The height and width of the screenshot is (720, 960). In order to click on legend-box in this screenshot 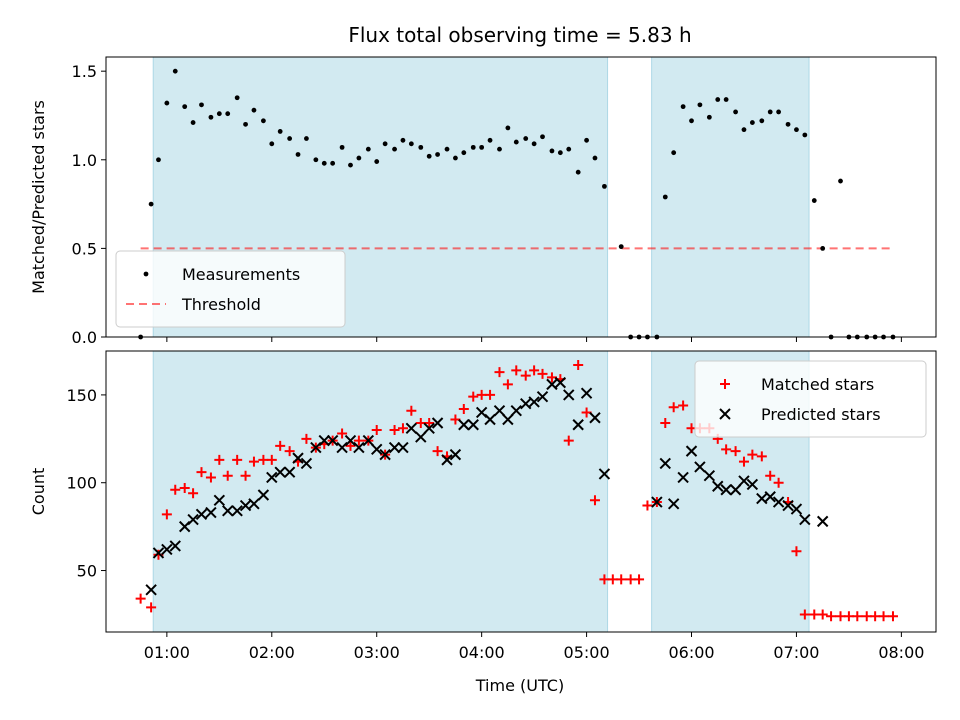, I will do `click(230, 289)`.